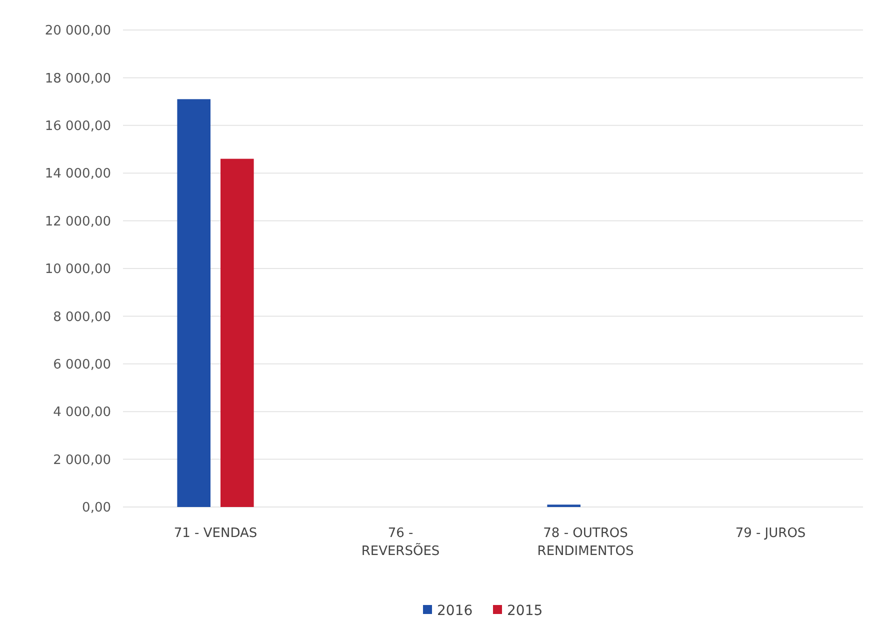 The image size is (883, 627). What do you see at coordinates (82, 460) in the screenshot?
I see `y-tick-label: 2 000,00` at bounding box center [82, 460].